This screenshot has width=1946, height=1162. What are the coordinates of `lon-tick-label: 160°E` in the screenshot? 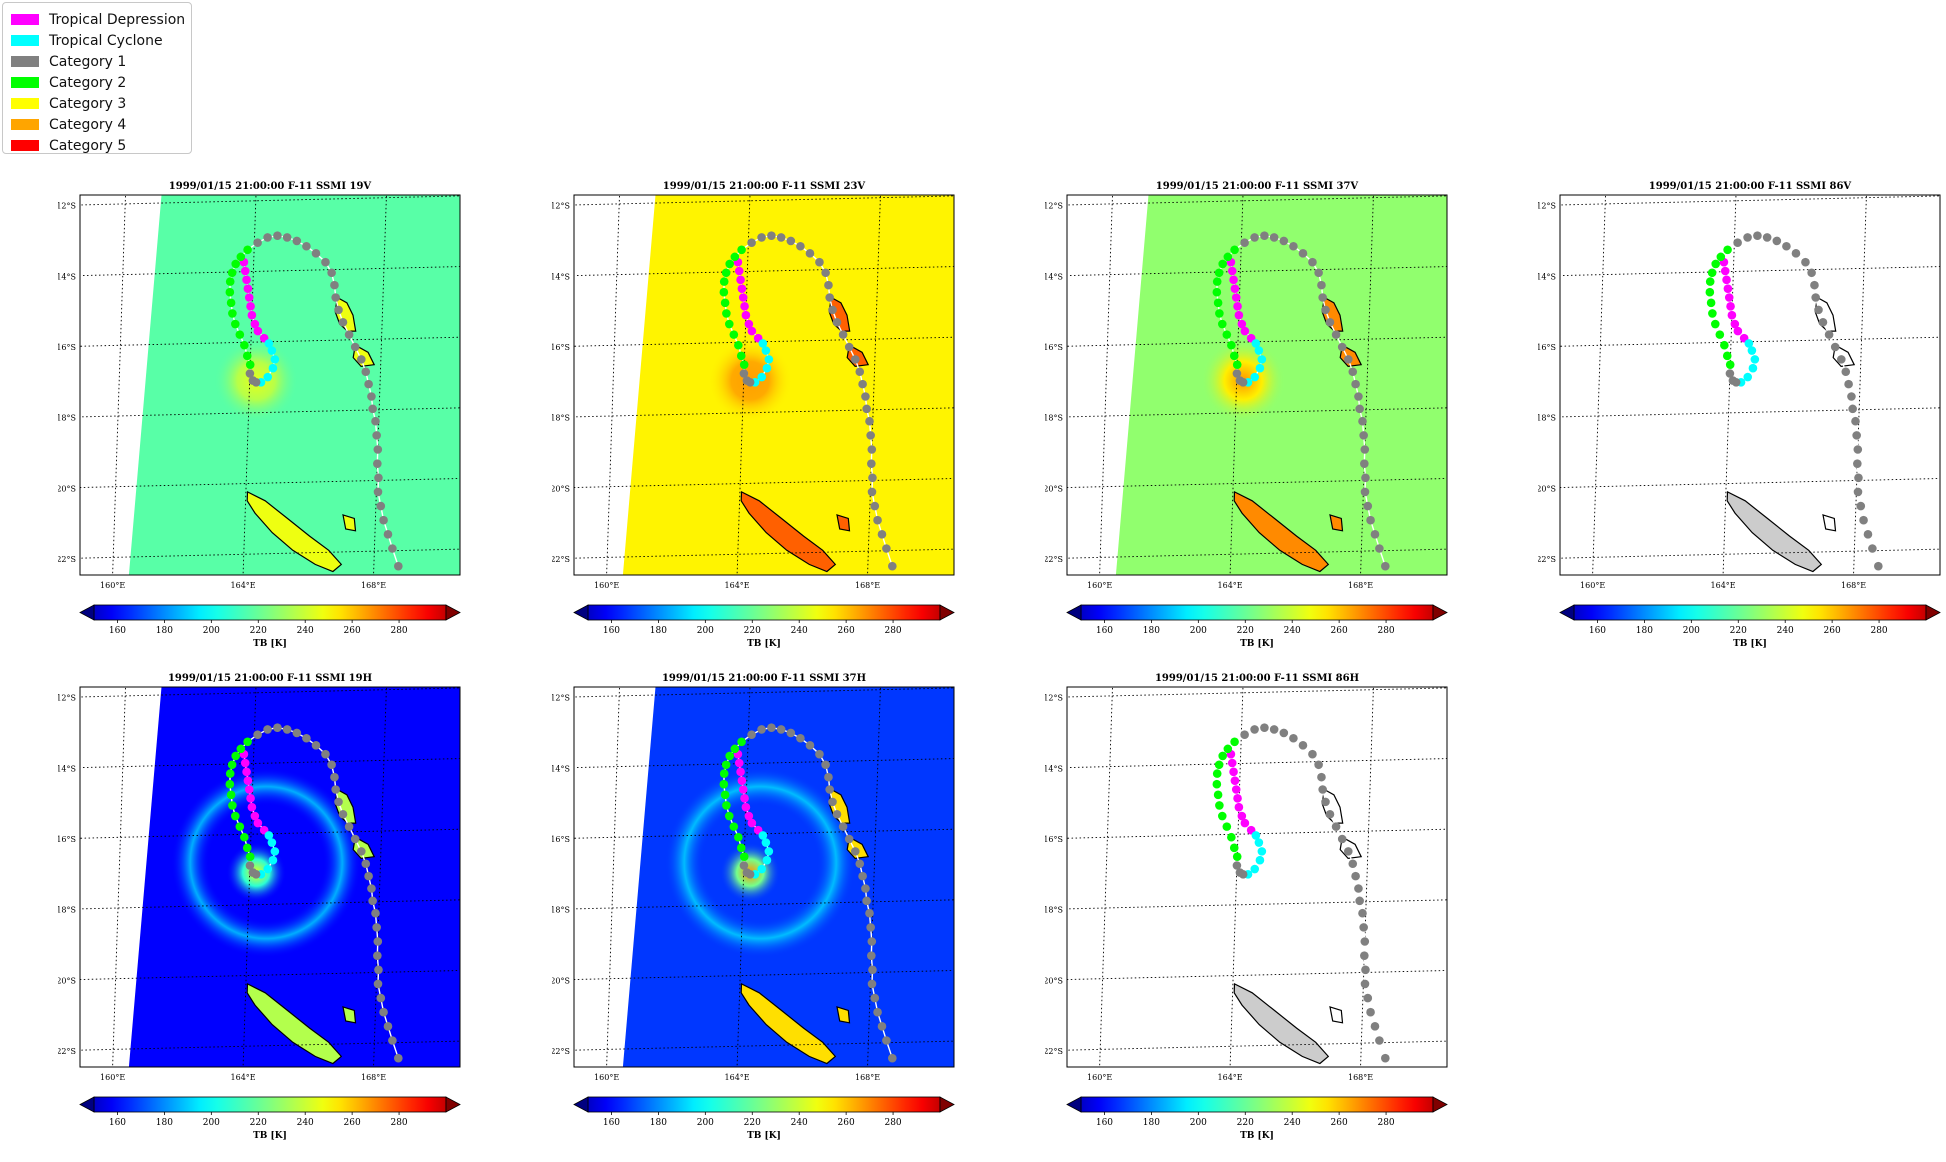 It's located at (1099, 1077).